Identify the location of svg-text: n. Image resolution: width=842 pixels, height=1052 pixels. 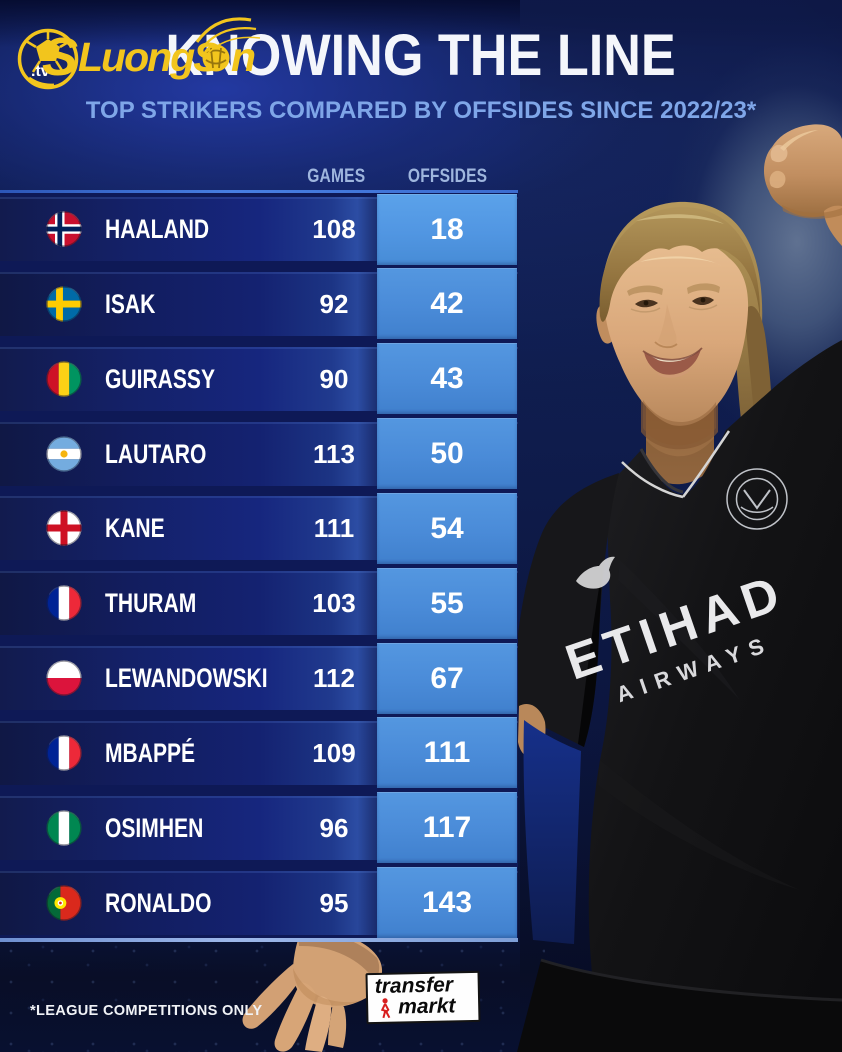
(243, 57).